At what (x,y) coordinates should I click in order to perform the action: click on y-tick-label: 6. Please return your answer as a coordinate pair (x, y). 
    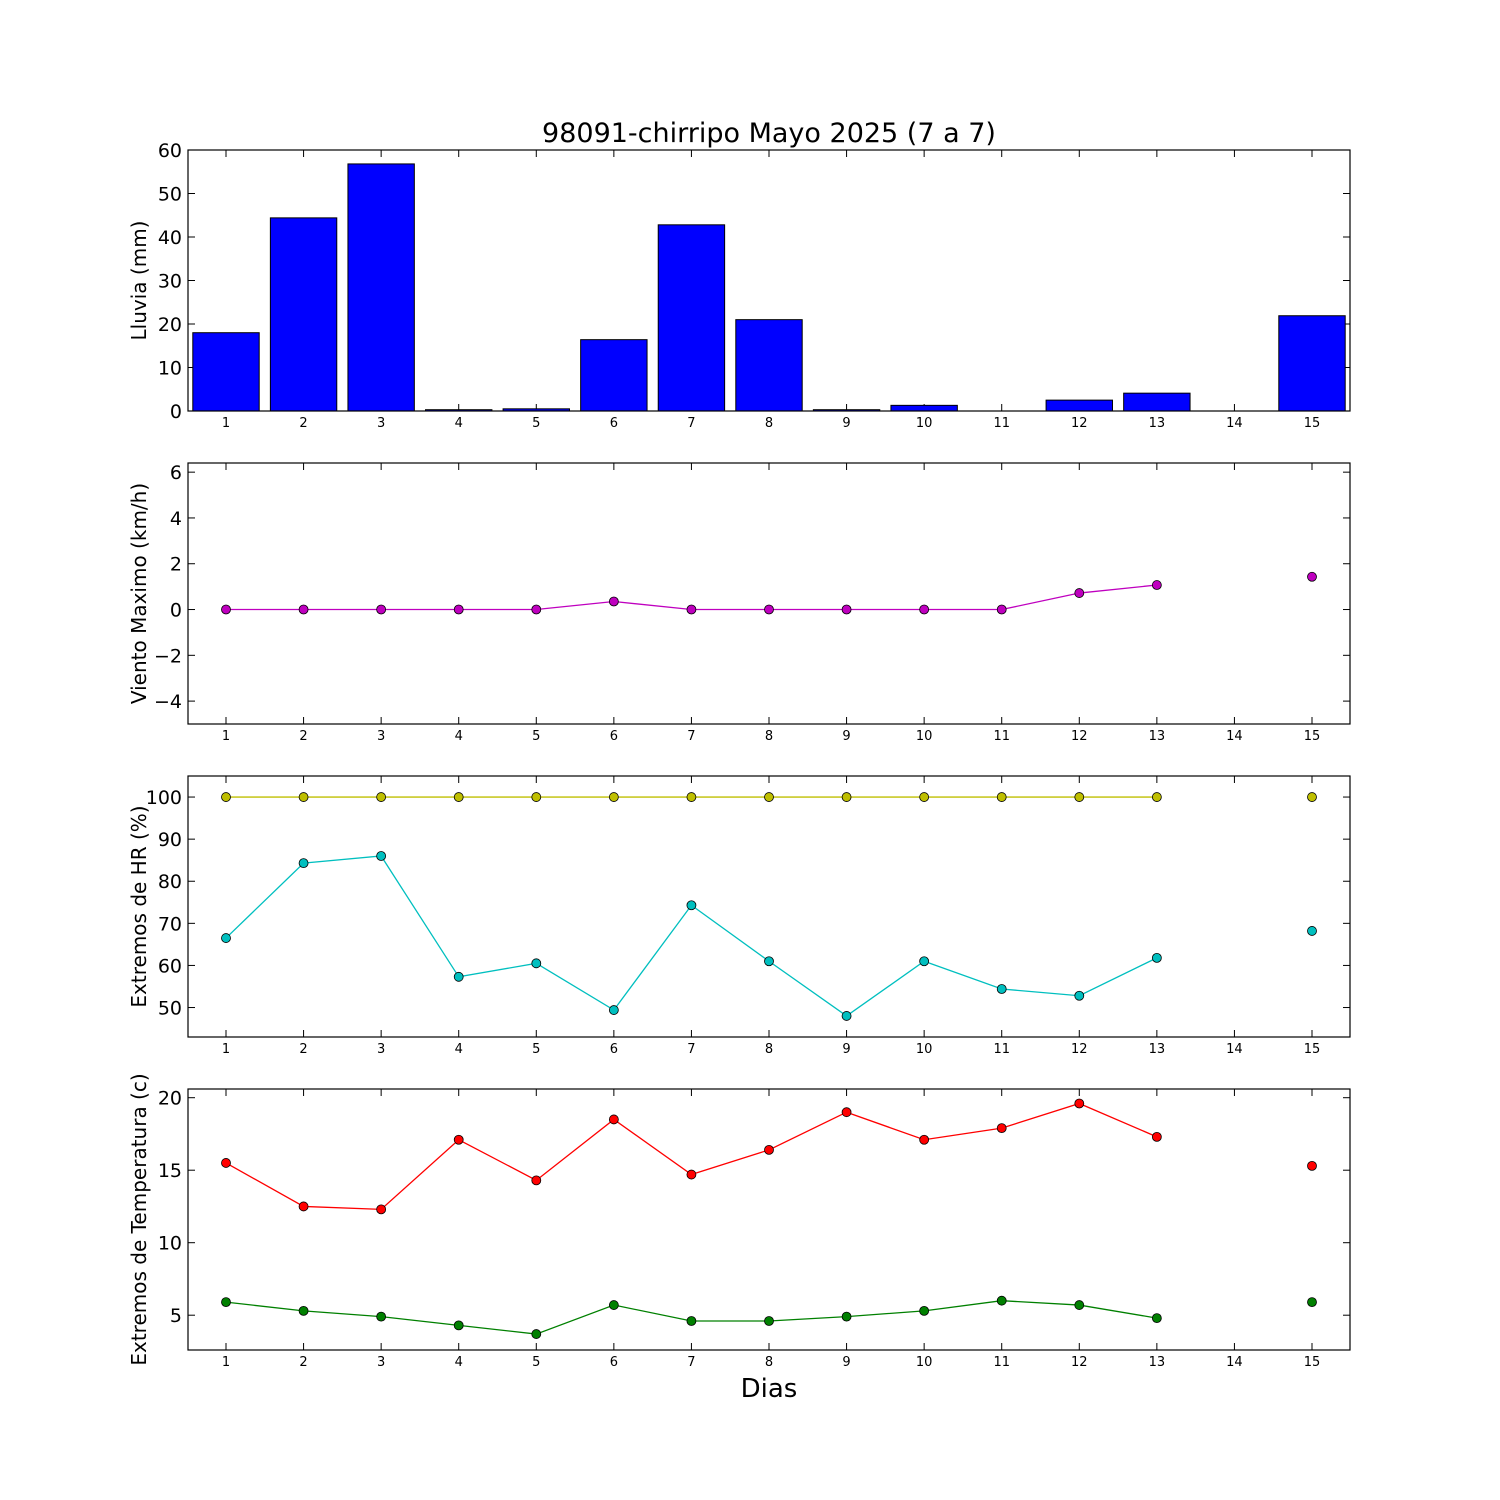
    Looking at the image, I should click on (176, 473).